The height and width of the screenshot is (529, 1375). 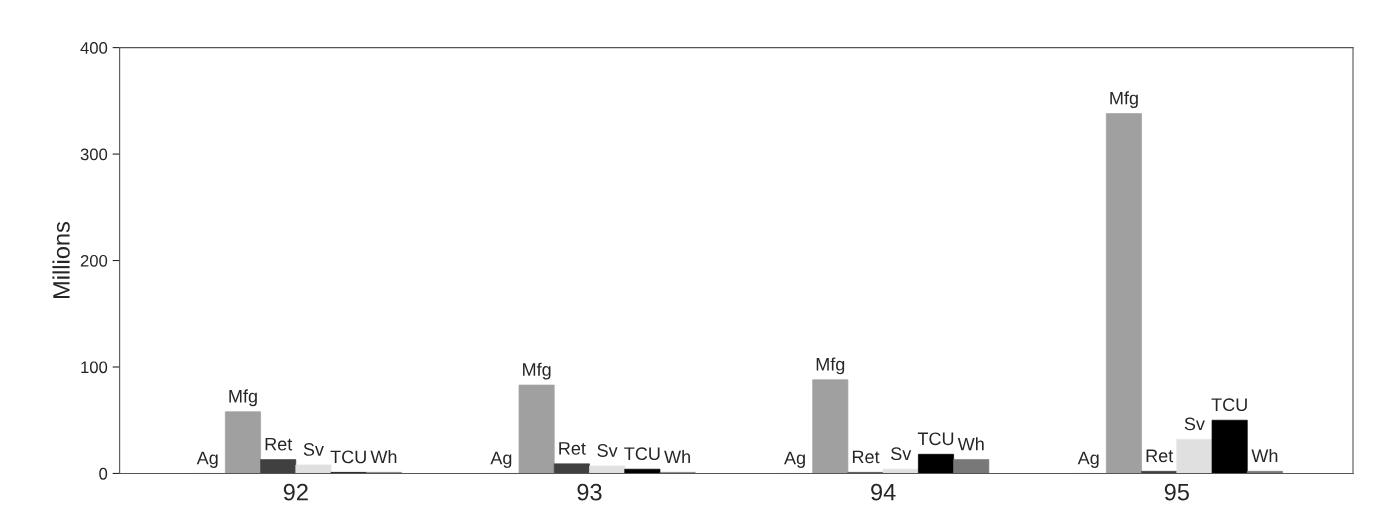 What do you see at coordinates (883, 492) in the screenshot?
I see `x-tick-label: 94` at bounding box center [883, 492].